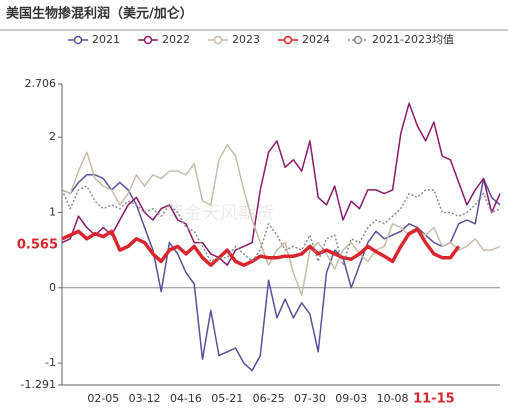 The image size is (508, 412). I want to click on x-tick-label: 10-08, so click(393, 398).